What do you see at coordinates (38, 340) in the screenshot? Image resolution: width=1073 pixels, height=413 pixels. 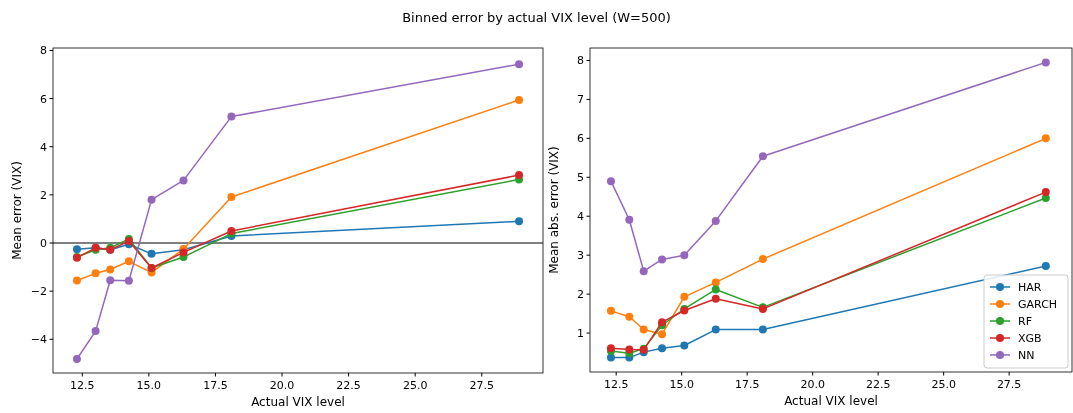 I see `y-tick-label: −4` at bounding box center [38, 340].